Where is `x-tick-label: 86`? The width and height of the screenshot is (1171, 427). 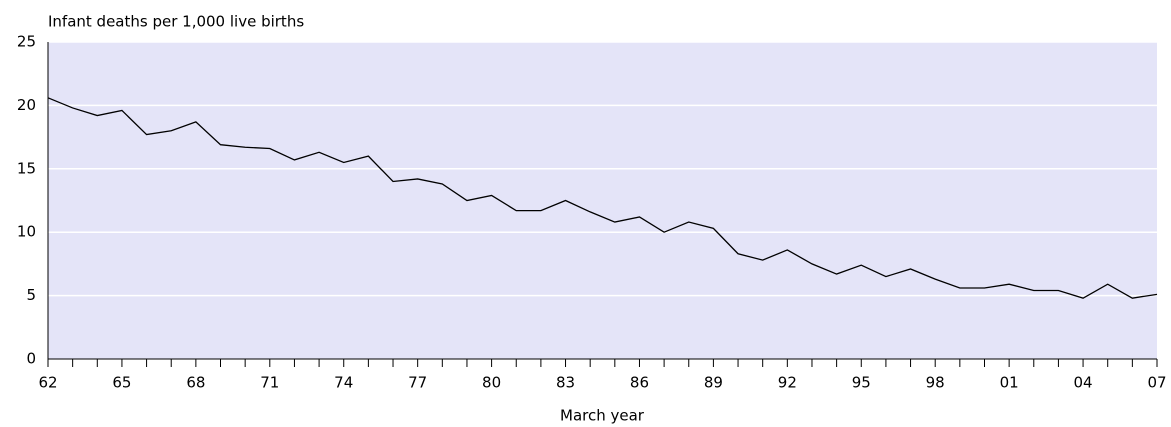 x-tick-label: 86 is located at coordinates (639, 383).